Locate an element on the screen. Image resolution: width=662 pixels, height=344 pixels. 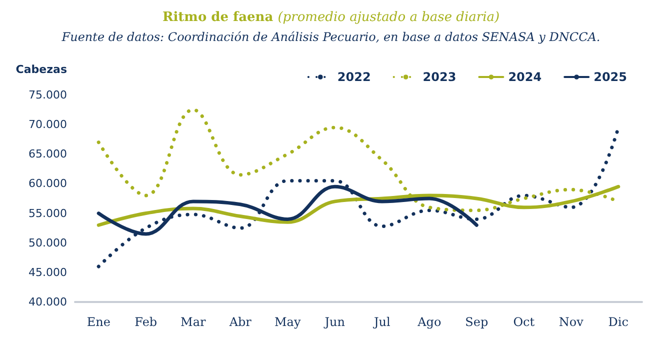
x-tick-label: Dic is located at coordinates (618, 322).